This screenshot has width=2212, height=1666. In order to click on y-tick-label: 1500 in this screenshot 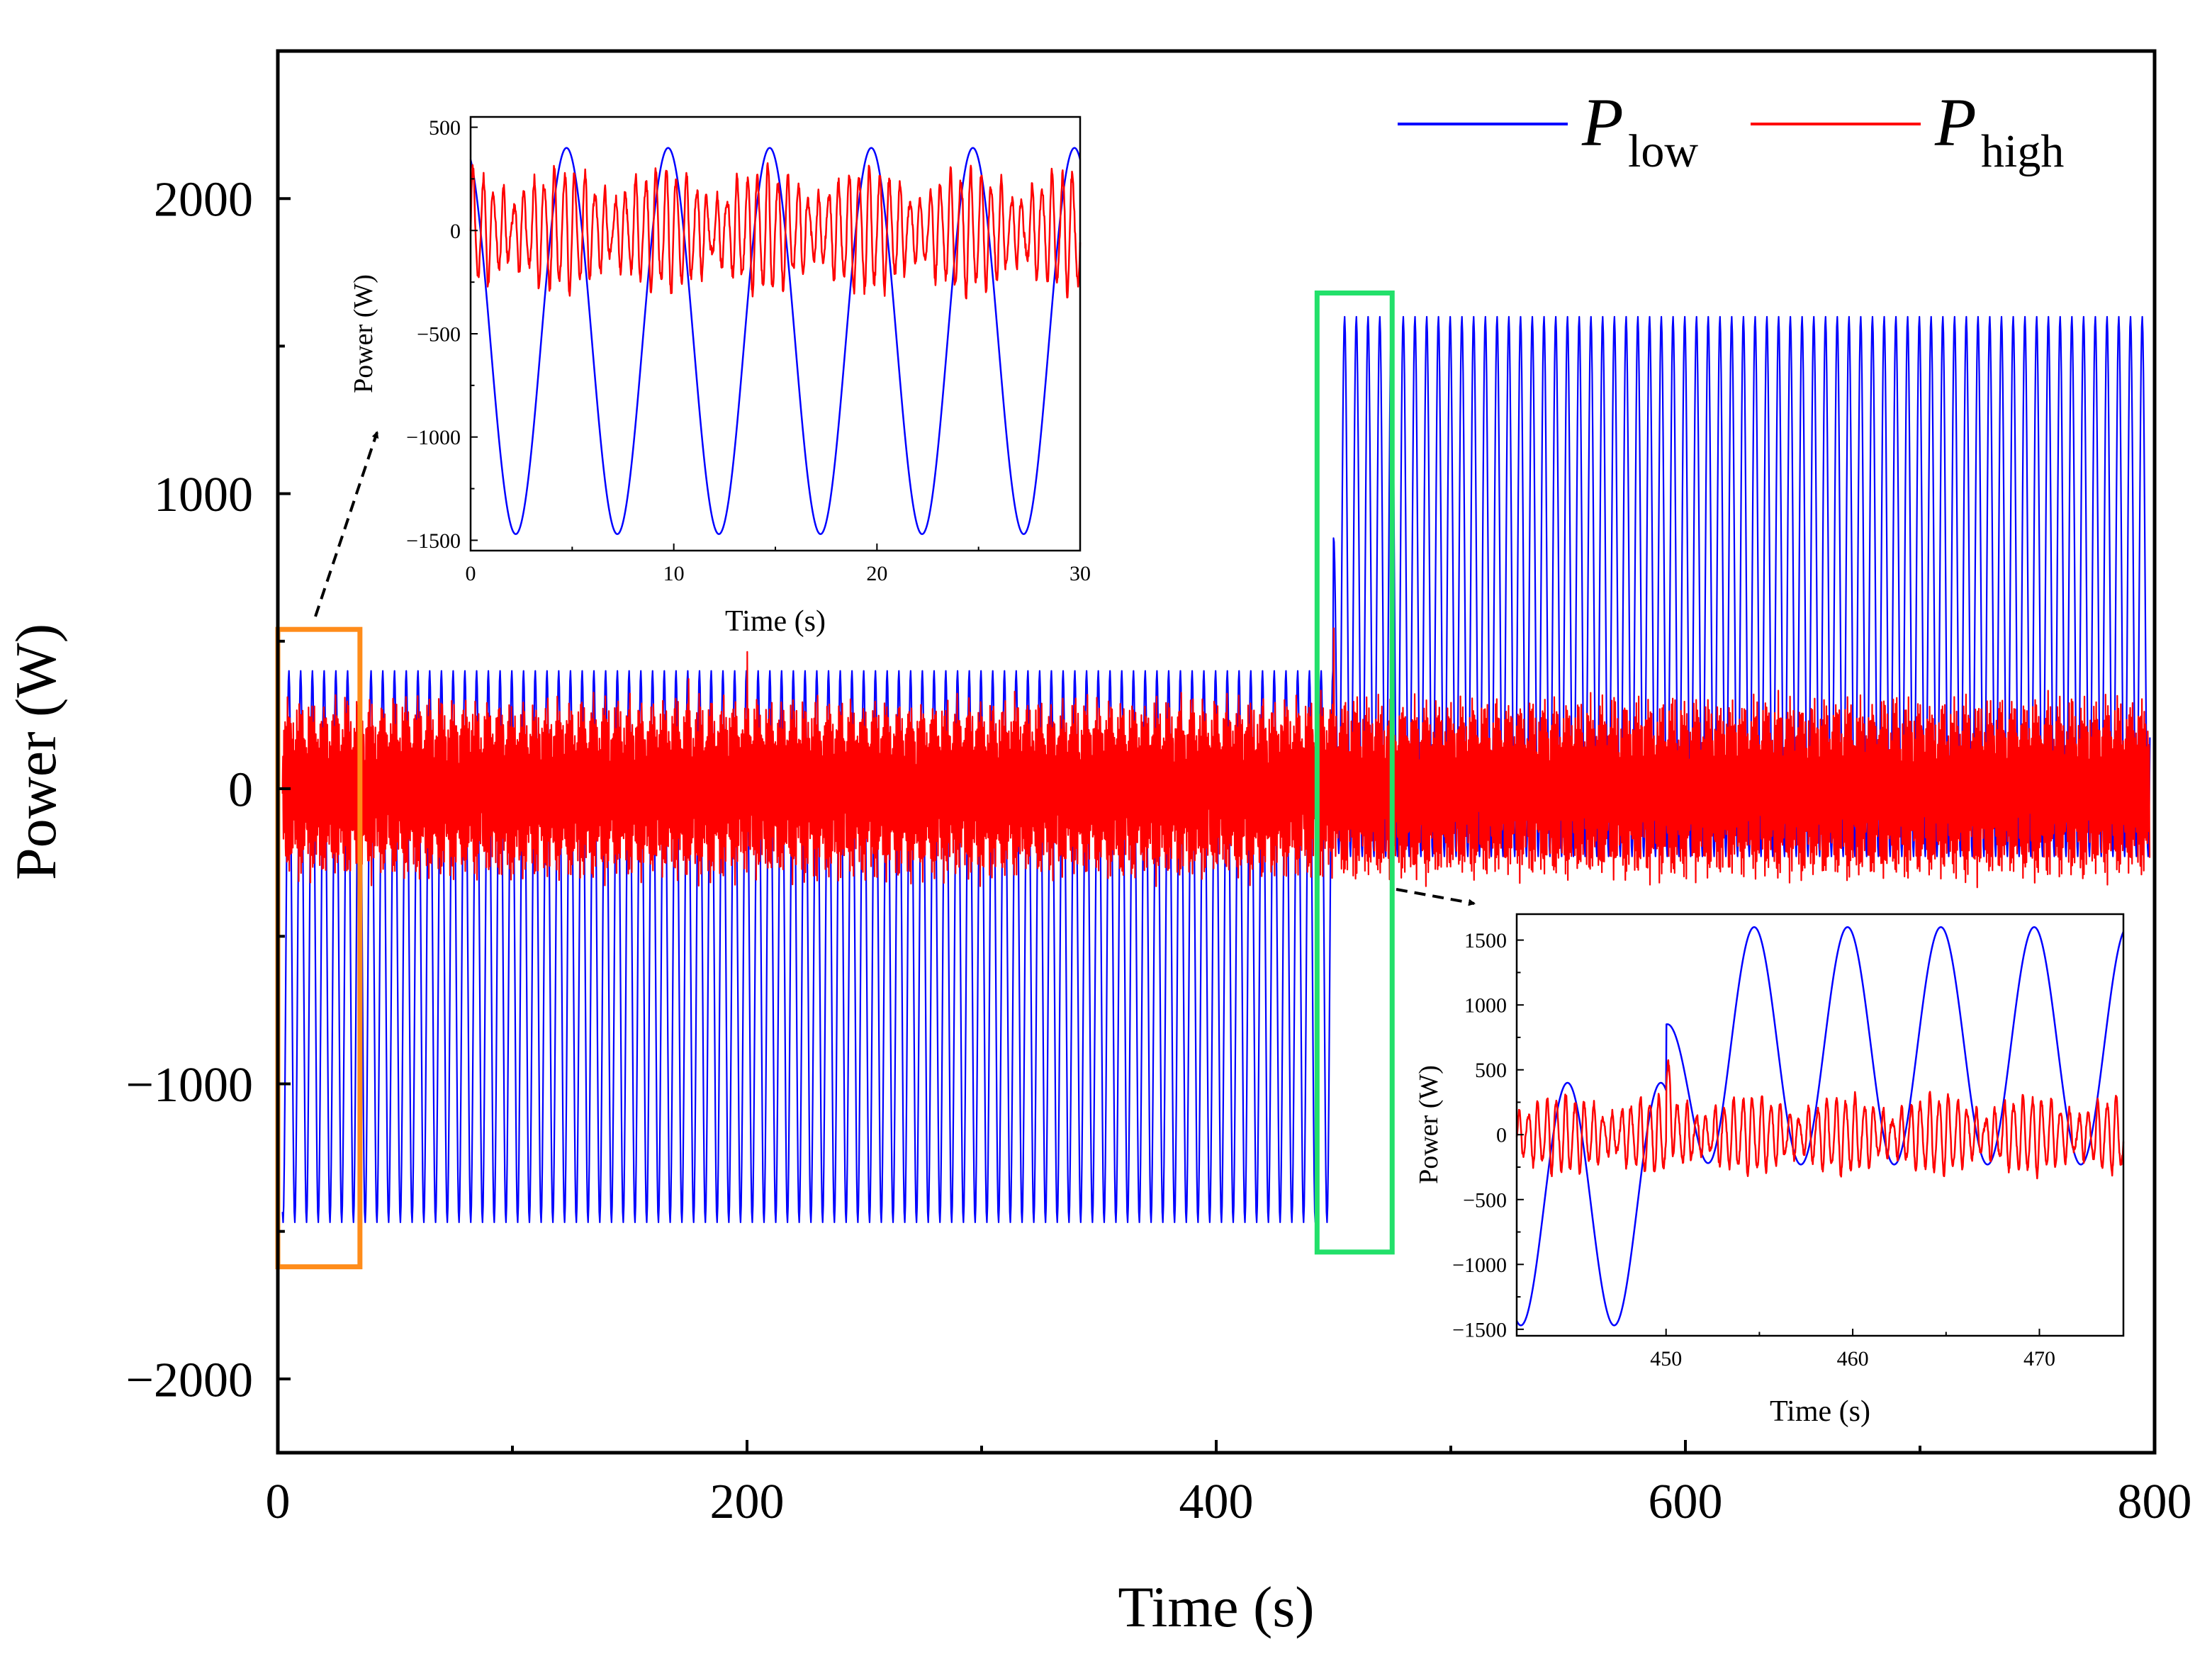, I will do `click(1485, 940)`.